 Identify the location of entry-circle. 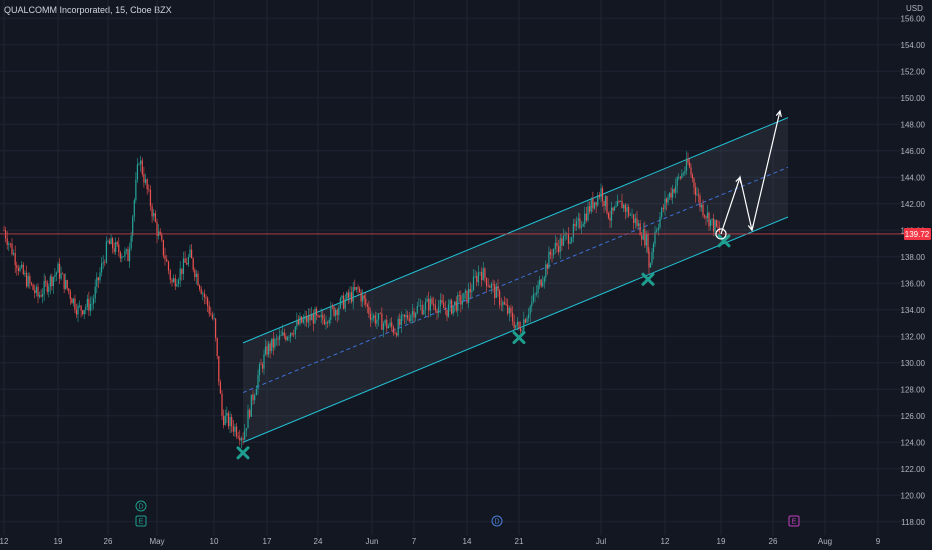
(721, 234).